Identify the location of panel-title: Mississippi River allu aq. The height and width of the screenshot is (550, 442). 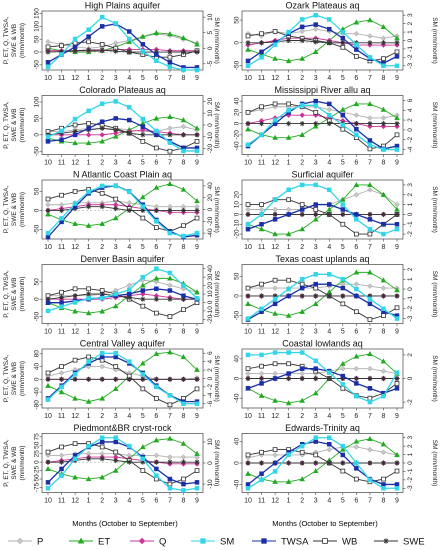
(322, 90).